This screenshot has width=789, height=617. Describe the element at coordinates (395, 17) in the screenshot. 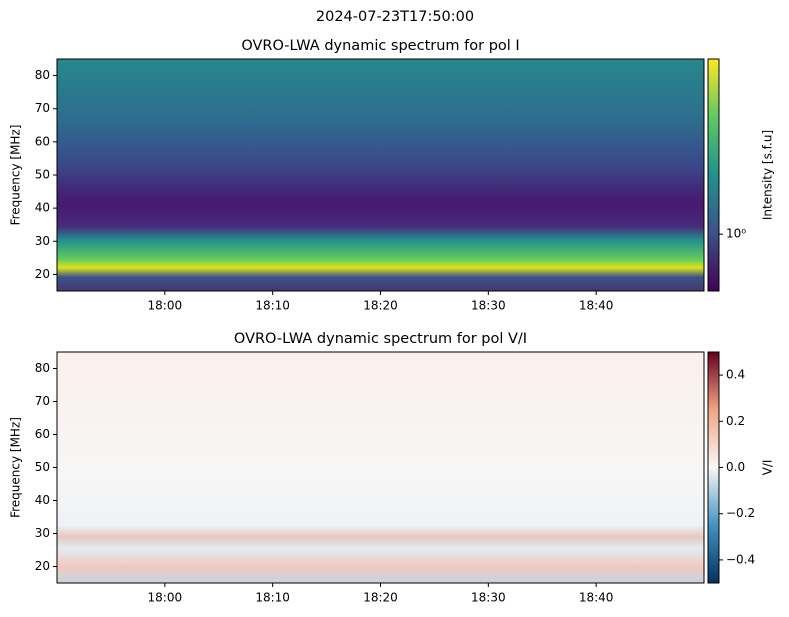

I see `figure-title: 2024-07-23T17:50:00` at that location.